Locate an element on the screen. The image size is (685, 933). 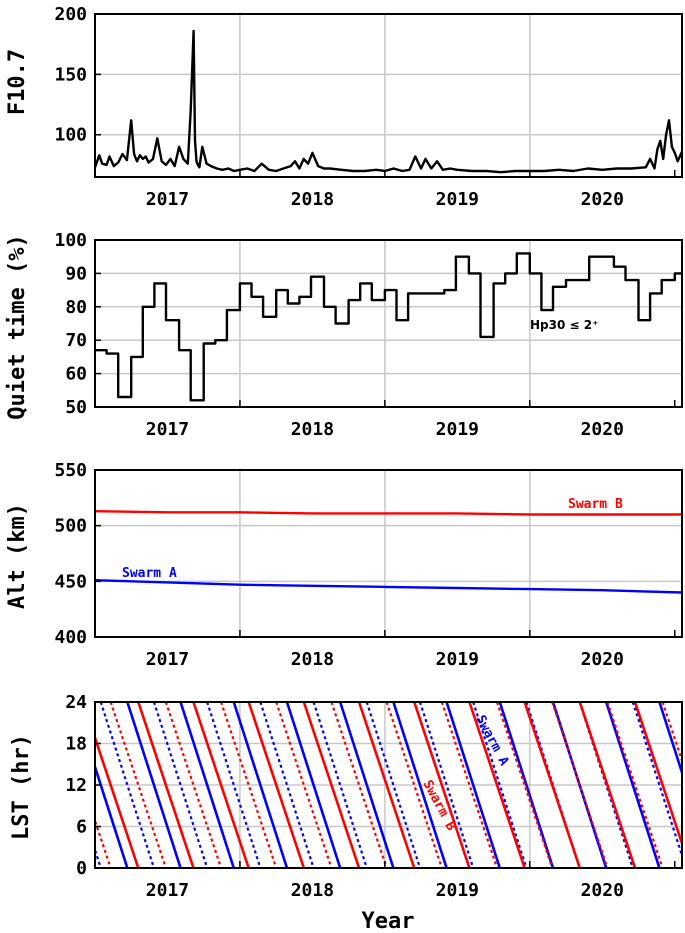
y-tick-label: 550 is located at coordinates (70, 470).